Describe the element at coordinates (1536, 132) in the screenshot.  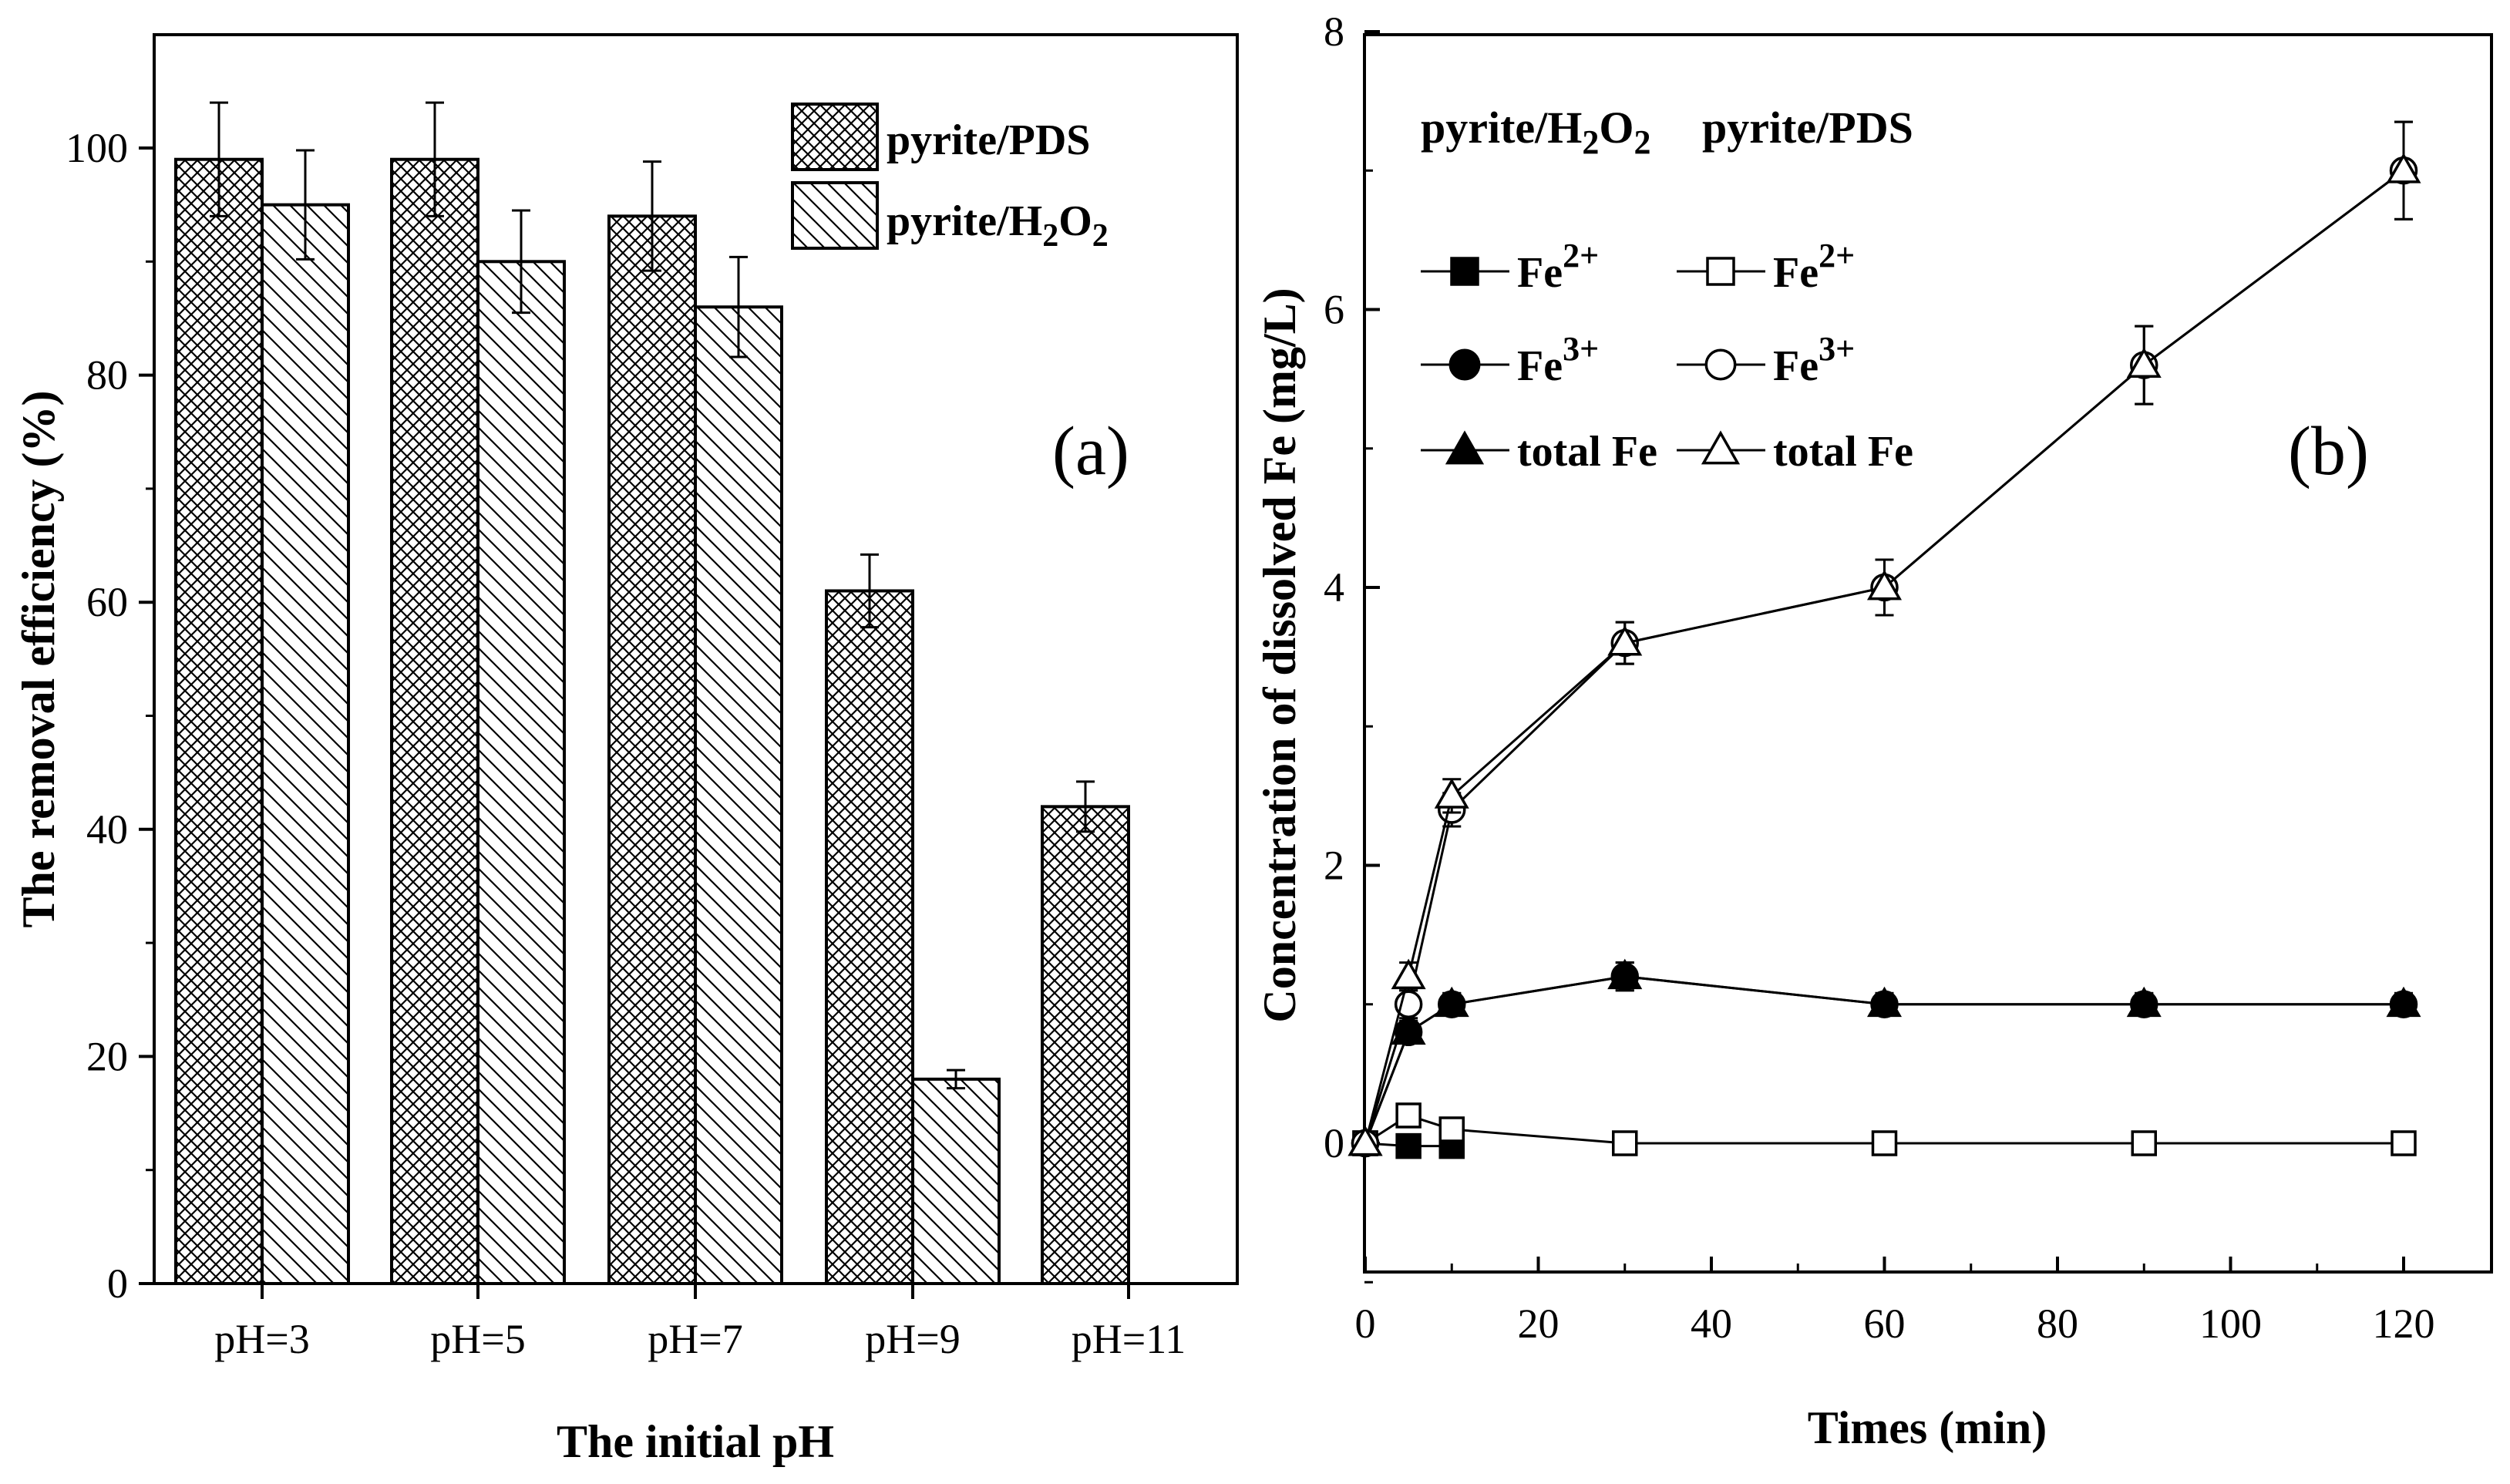
I see `legend-header-pyrite-h2o2: pyrite/H2O2` at that location.